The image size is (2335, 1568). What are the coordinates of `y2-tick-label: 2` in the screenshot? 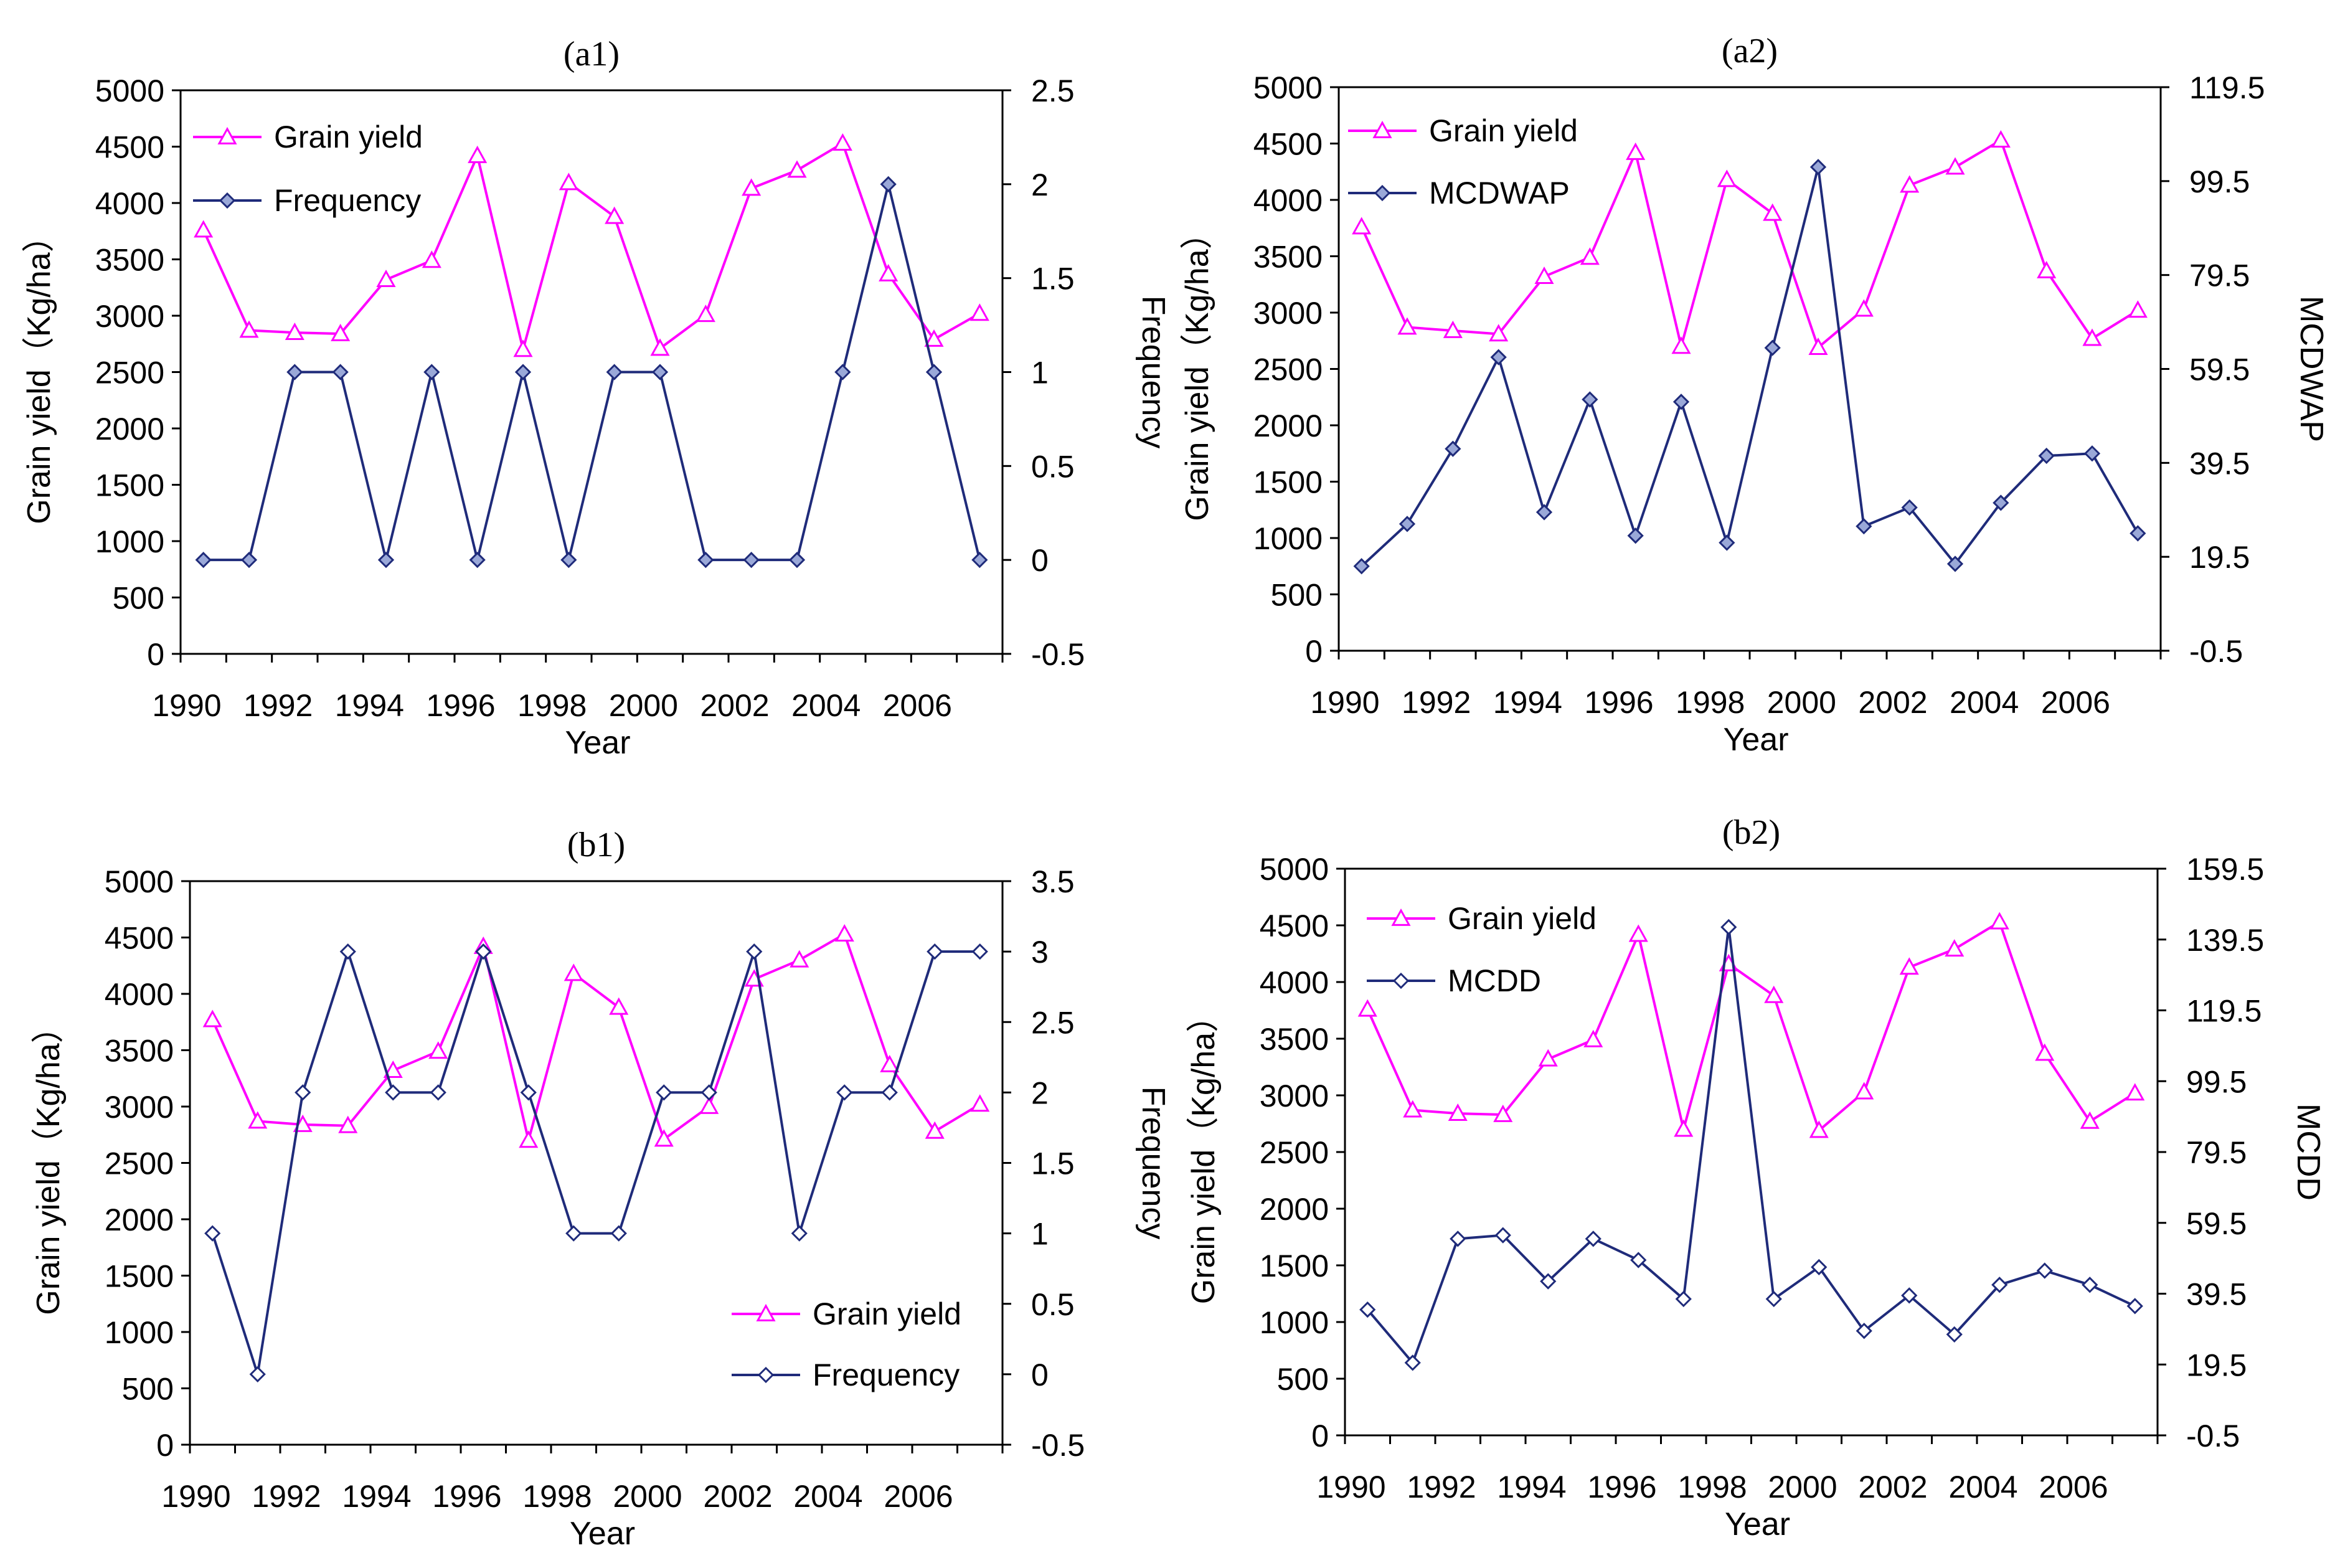 It's located at (1040, 1092).